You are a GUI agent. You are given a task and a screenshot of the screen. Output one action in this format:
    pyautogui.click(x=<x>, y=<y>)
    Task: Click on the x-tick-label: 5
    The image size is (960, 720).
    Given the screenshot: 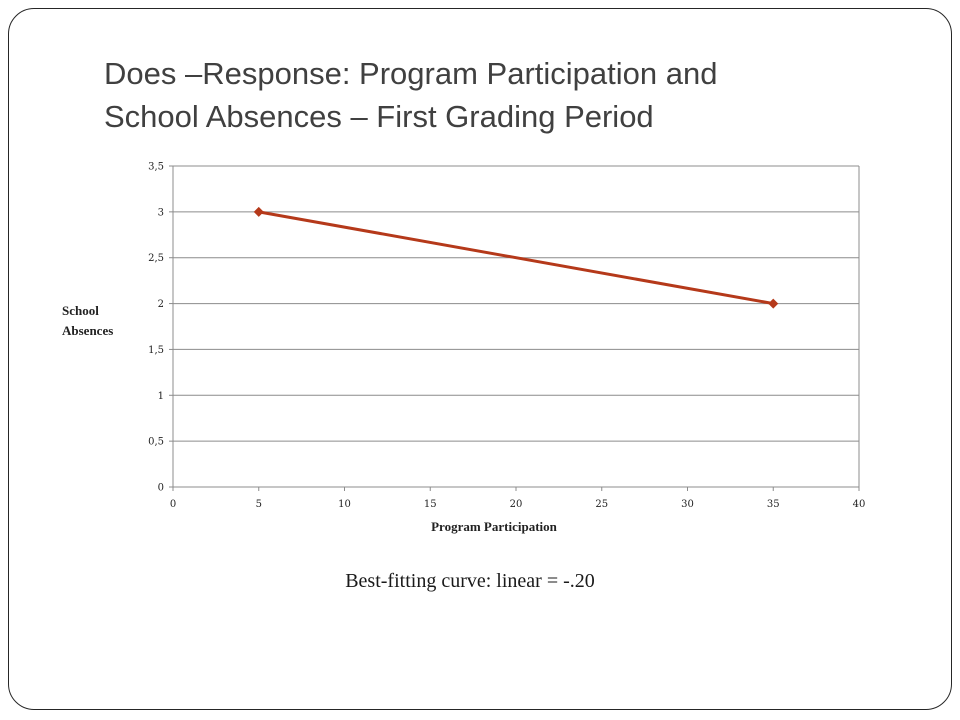 What is the action you would take?
    pyautogui.click(x=259, y=504)
    